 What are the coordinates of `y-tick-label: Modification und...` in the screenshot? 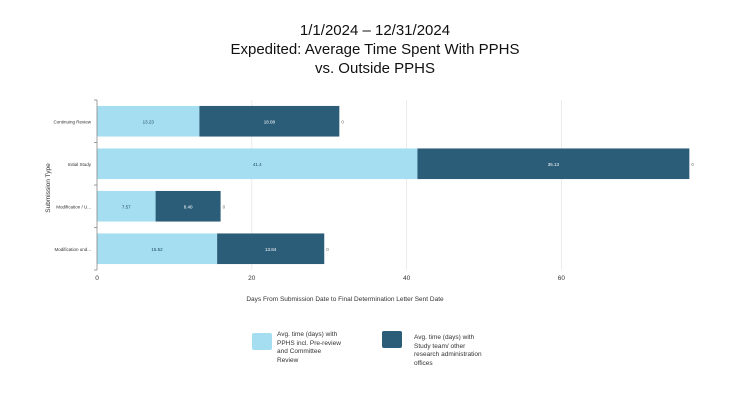 It's located at (72, 249).